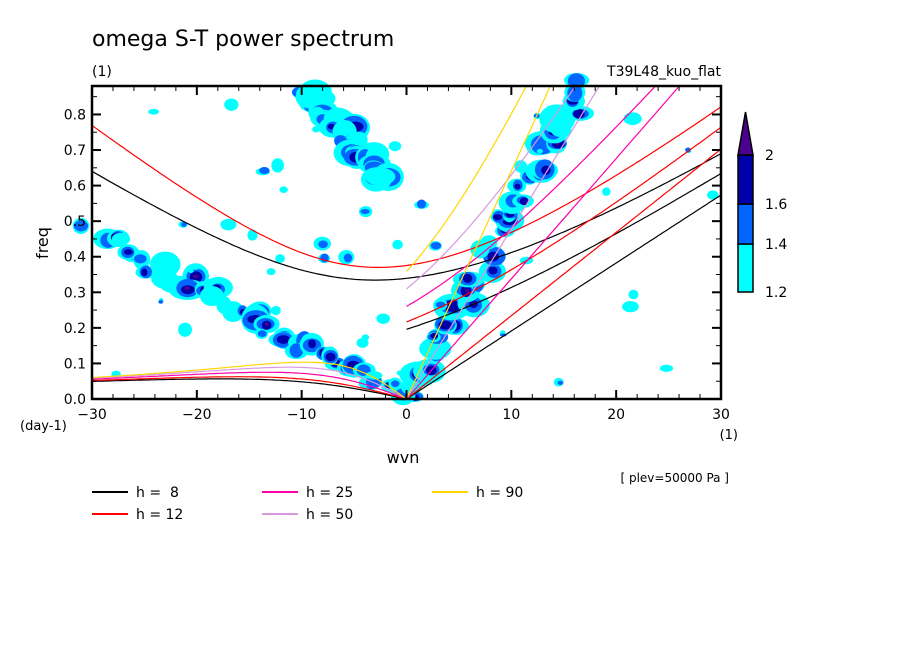 The height and width of the screenshot is (654, 904). What do you see at coordinates (75, 293) in the screenshot?
I see `y-tick-label: 0.3` at bounding box center [75, 293].